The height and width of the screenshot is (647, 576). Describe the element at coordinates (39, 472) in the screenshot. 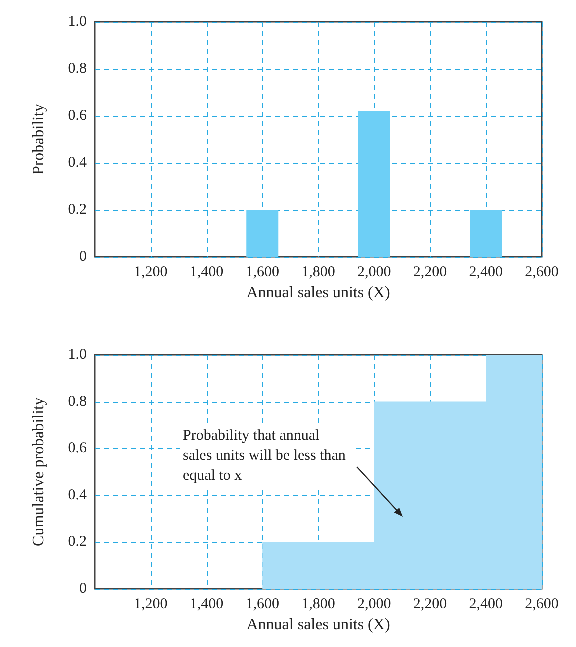

I see `y-axis-title: Cumulative probability` at that location.